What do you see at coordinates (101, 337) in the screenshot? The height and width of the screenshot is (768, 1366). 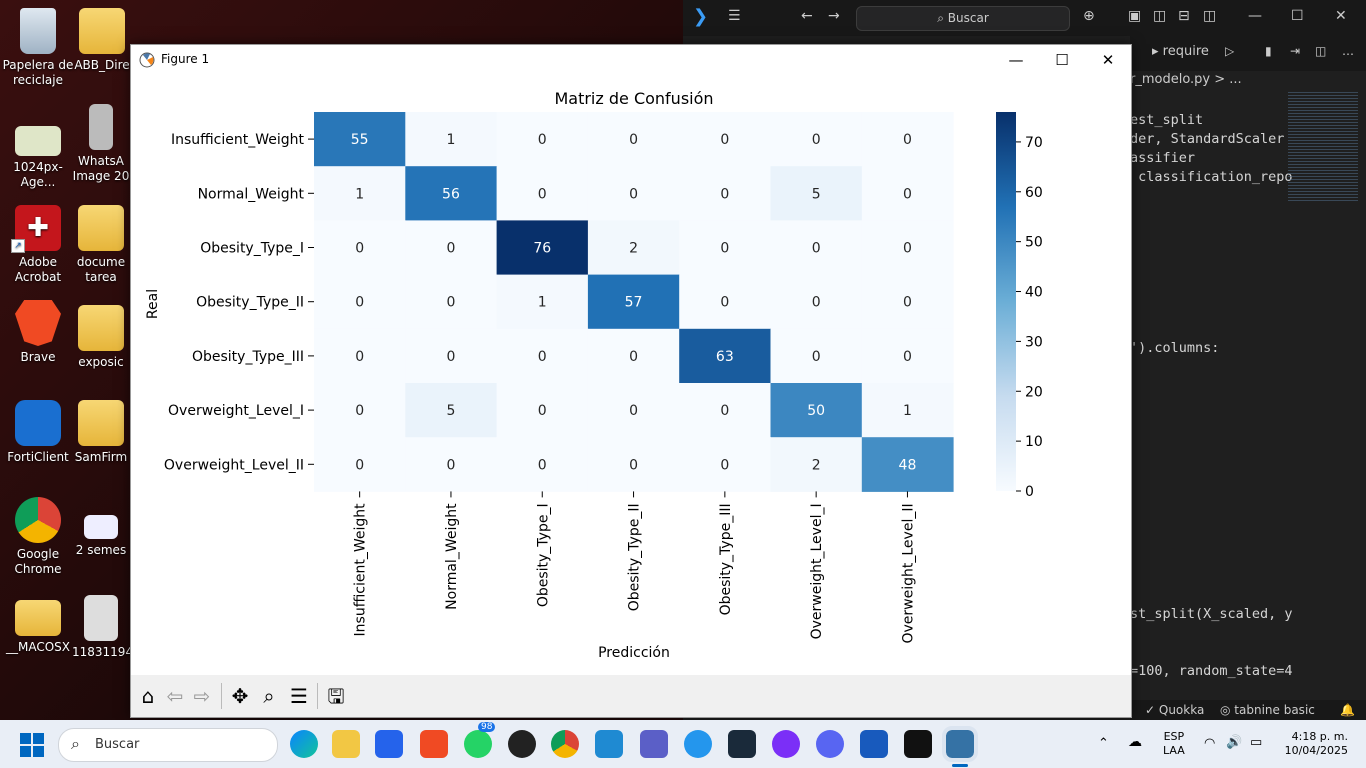 I see `desktop-icon-exposicion: exposic` at bounding box center [101, 337].